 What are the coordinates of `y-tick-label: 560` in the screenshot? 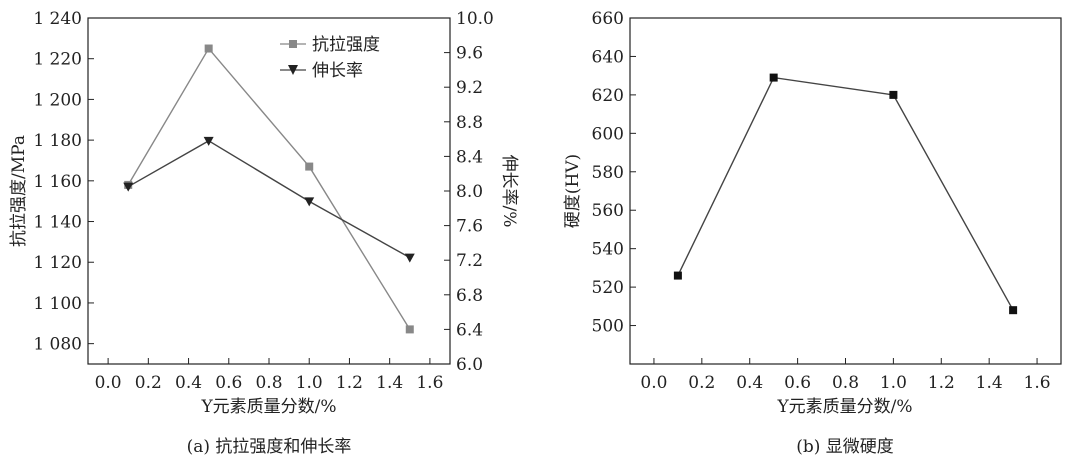 It's located at (608, 211).